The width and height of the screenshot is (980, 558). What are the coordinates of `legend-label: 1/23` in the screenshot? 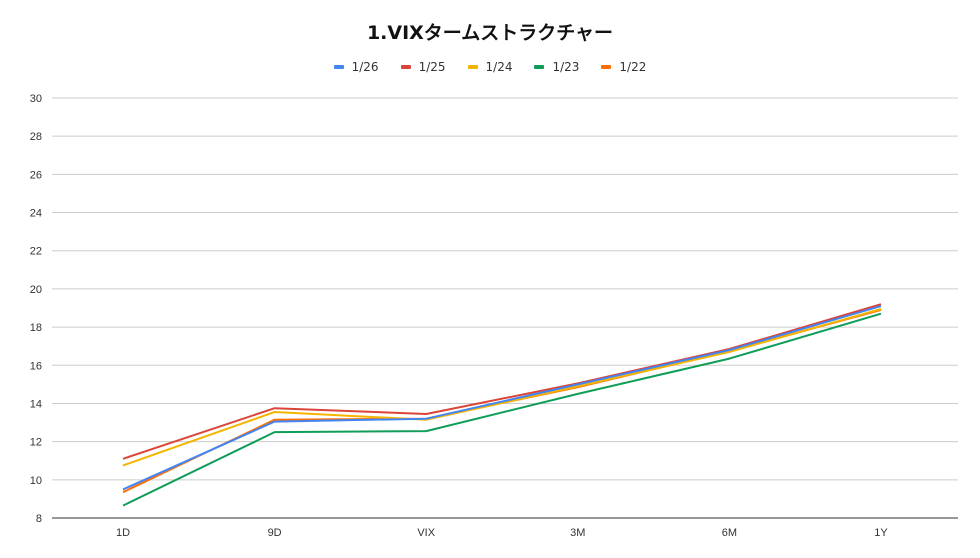 It's located at (566, 67).